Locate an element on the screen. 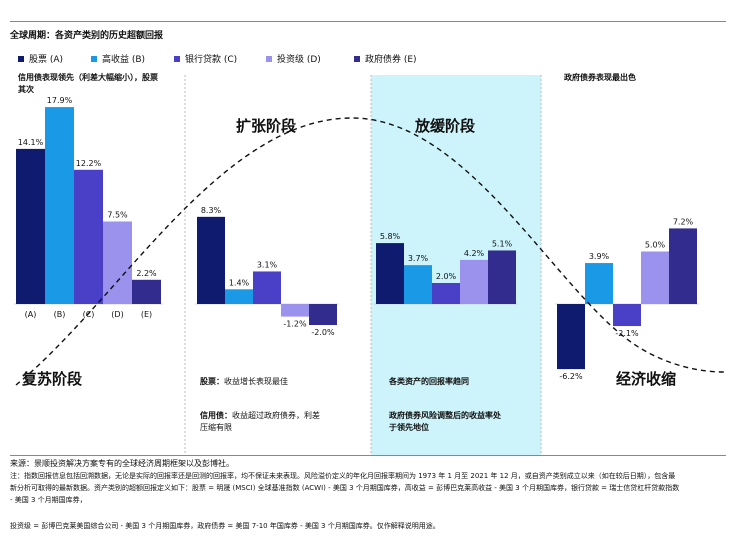 The height and width of the screenshot is (540, 736). category-label-1: (A) is located at coordinates (31, 314).